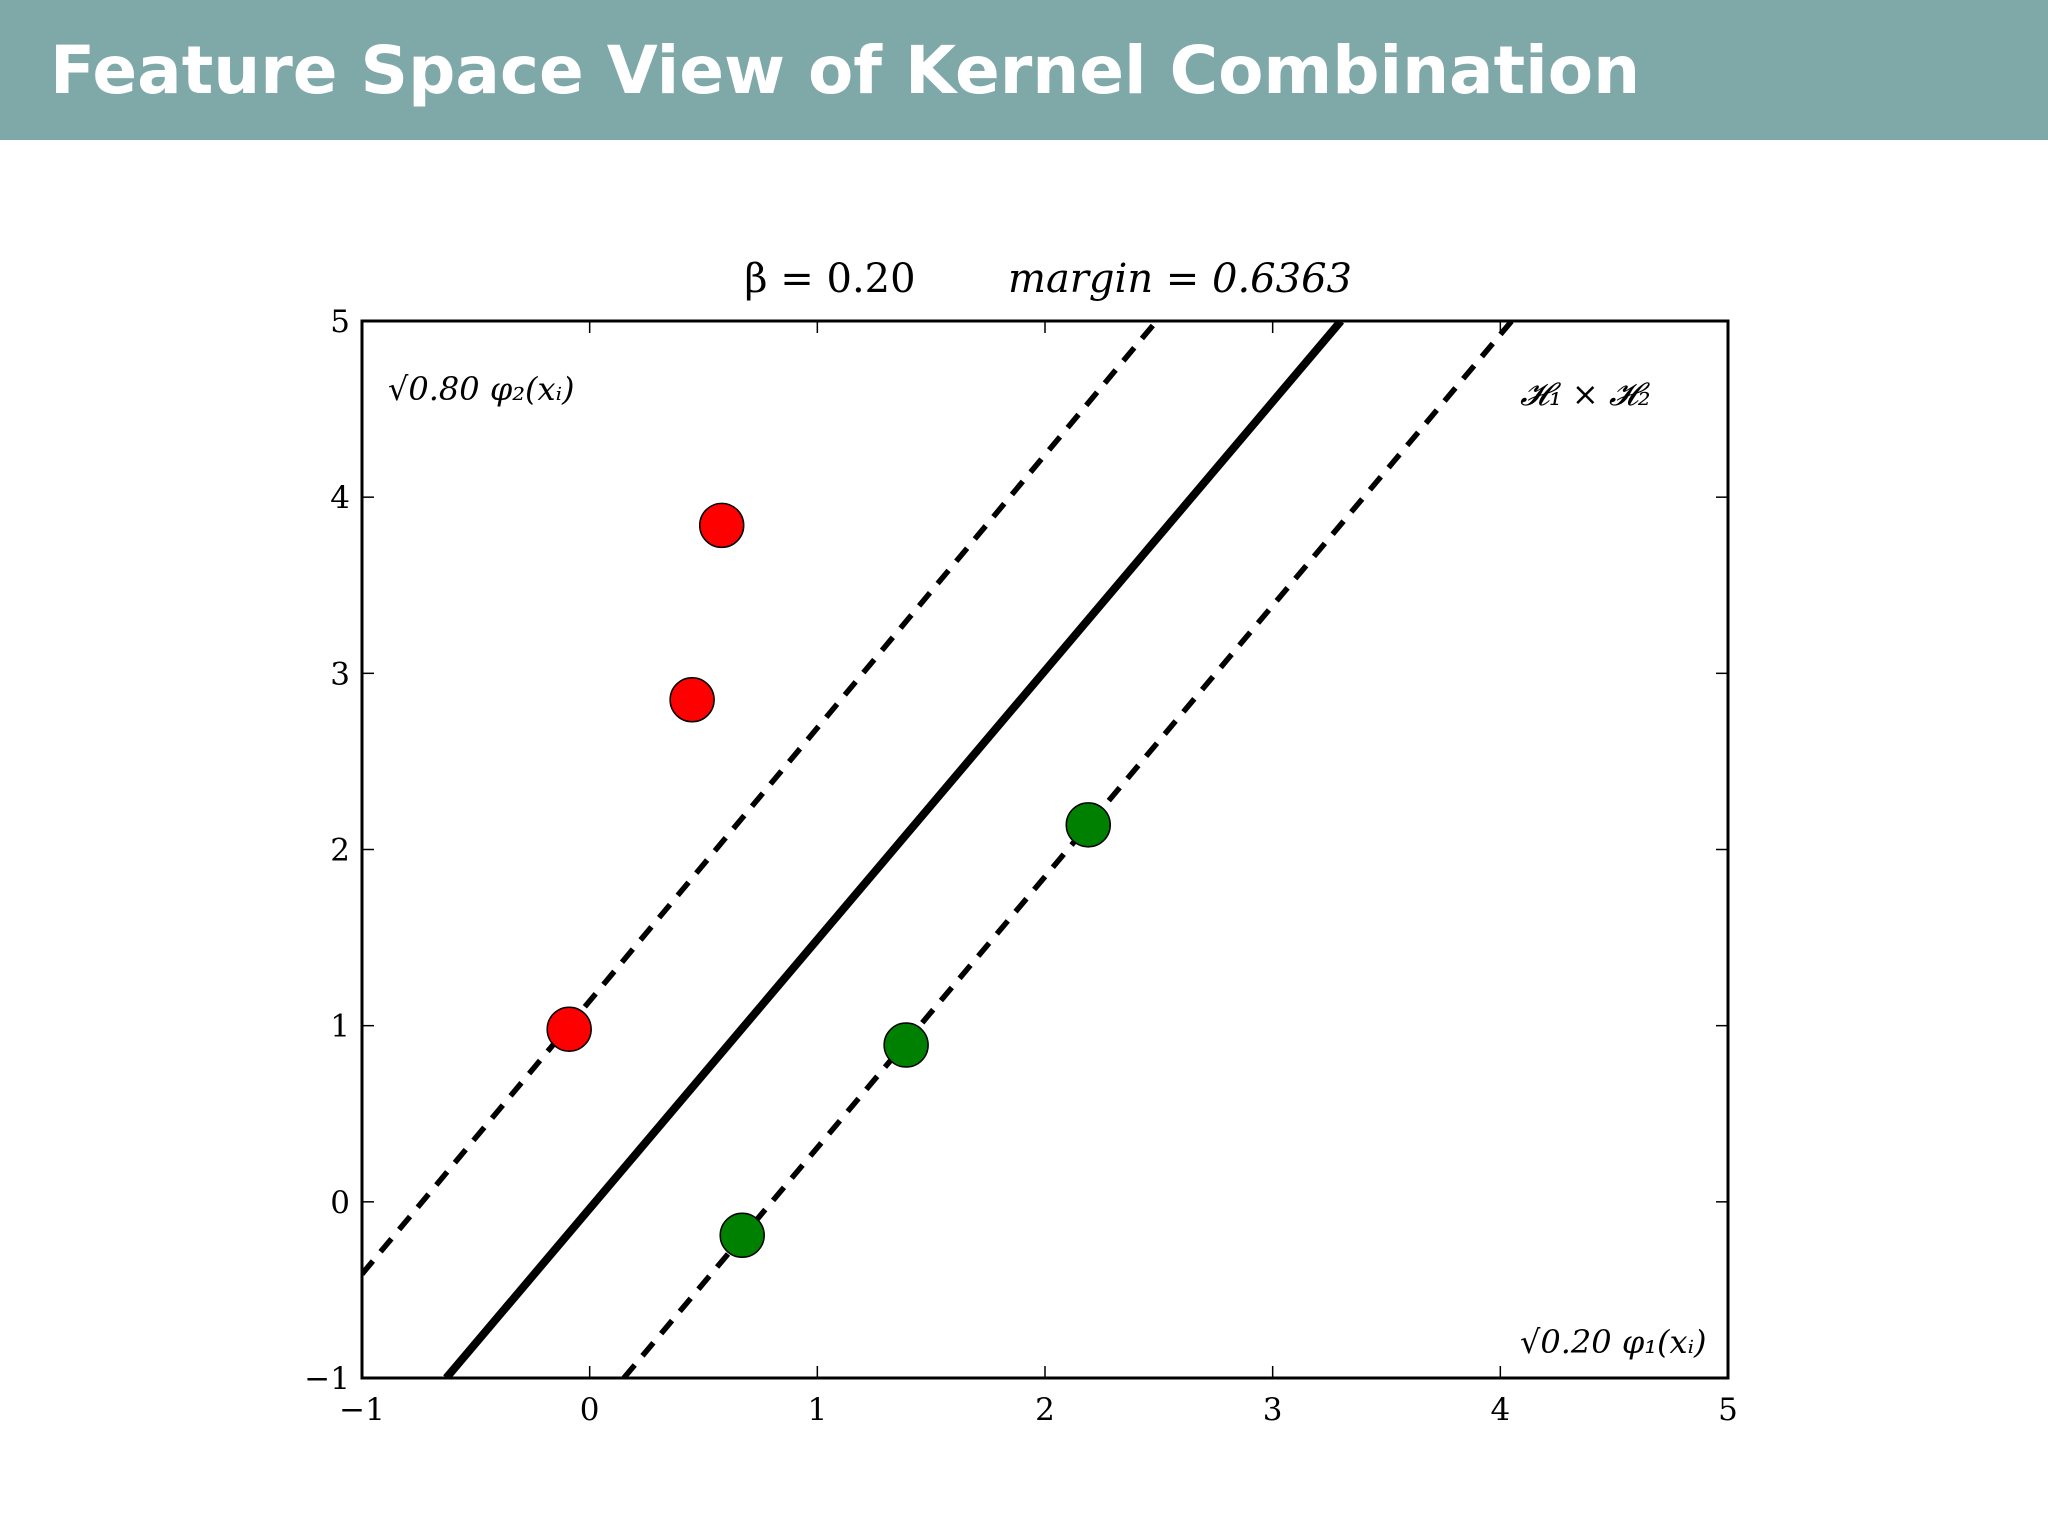 This screenshot has height=1536, width=2048. I want to click on x-tick-label: −1, so click(362, 1410).